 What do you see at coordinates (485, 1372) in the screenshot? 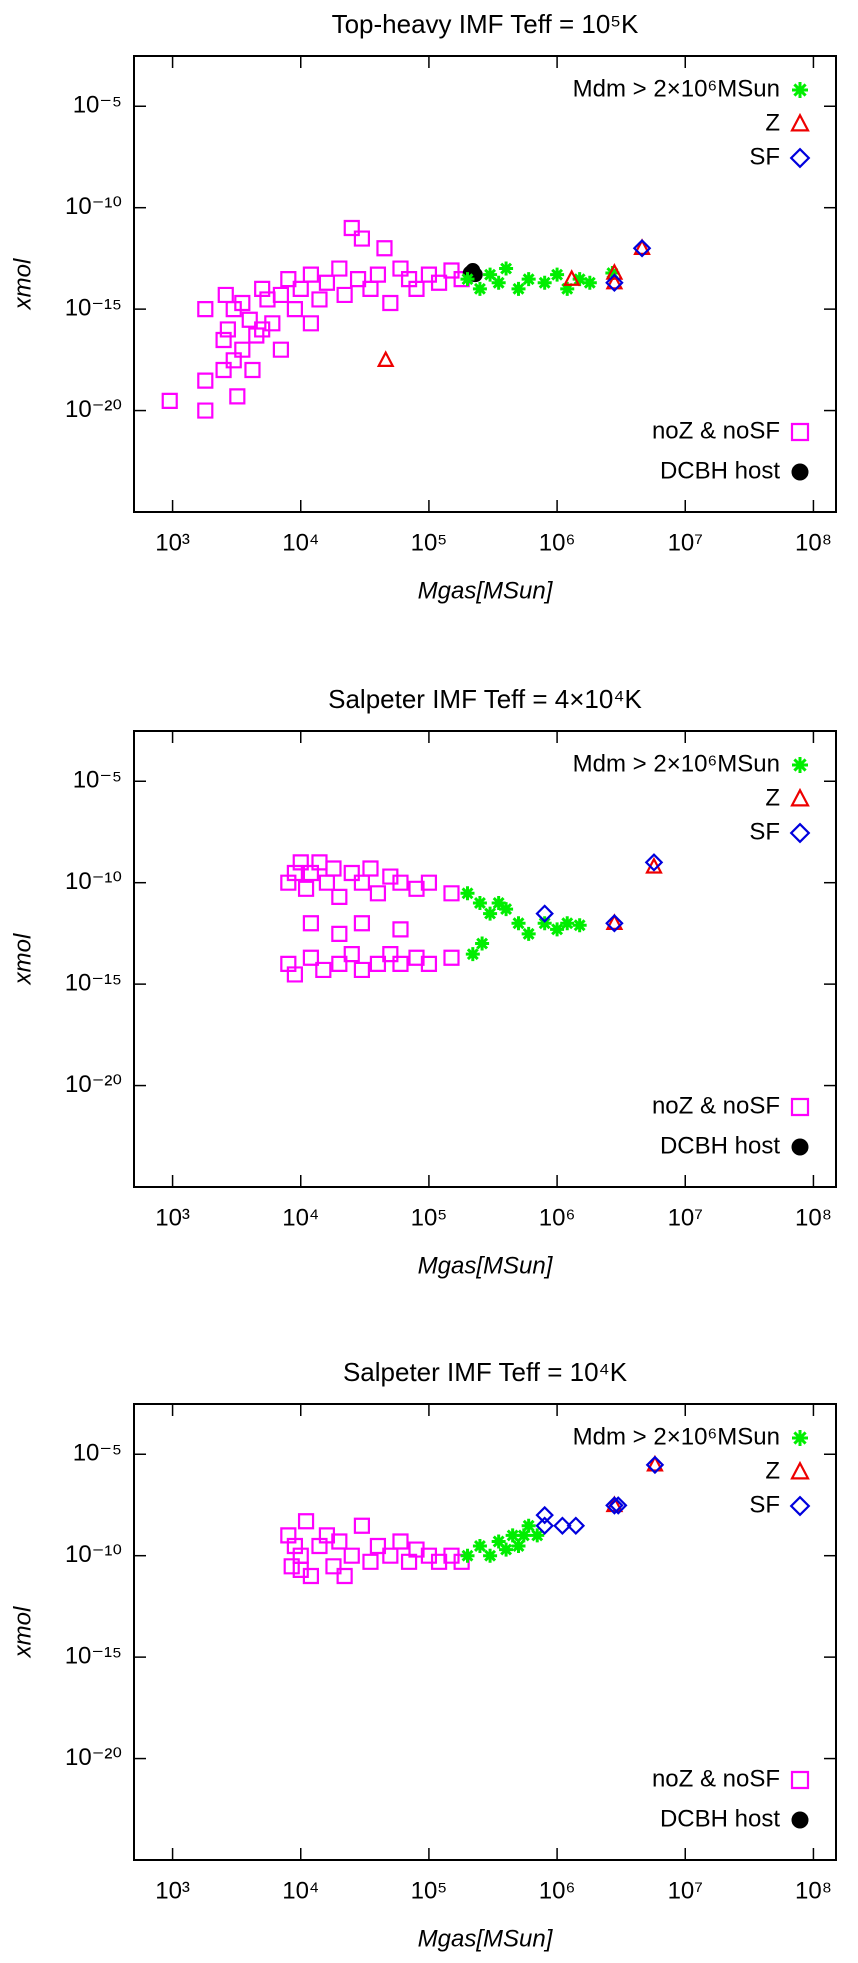
I see `chart-title: Salpeter IMF Teff = 10⁴K` at bounding box center [485, 1372].